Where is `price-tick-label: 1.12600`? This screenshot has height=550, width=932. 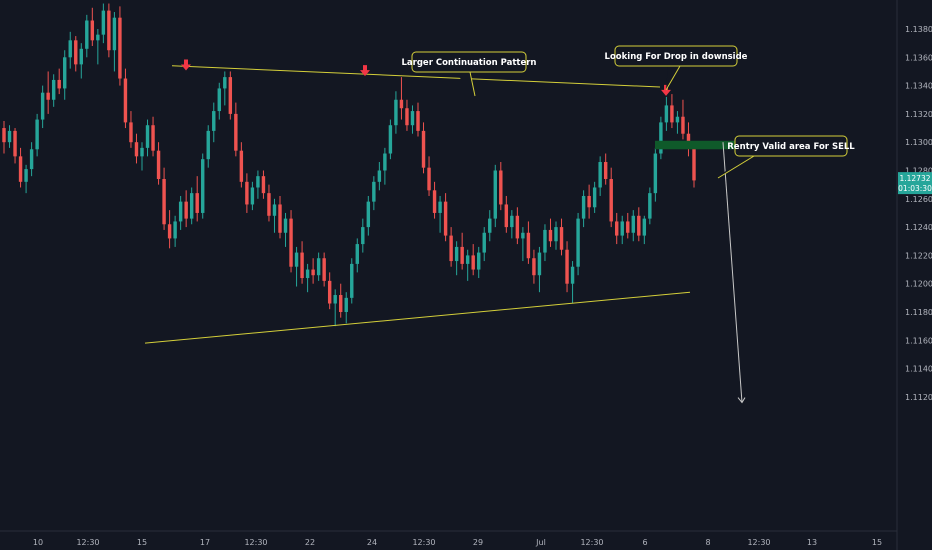 price-tick-label: 1.12600 is located at coordinates (918, 199).